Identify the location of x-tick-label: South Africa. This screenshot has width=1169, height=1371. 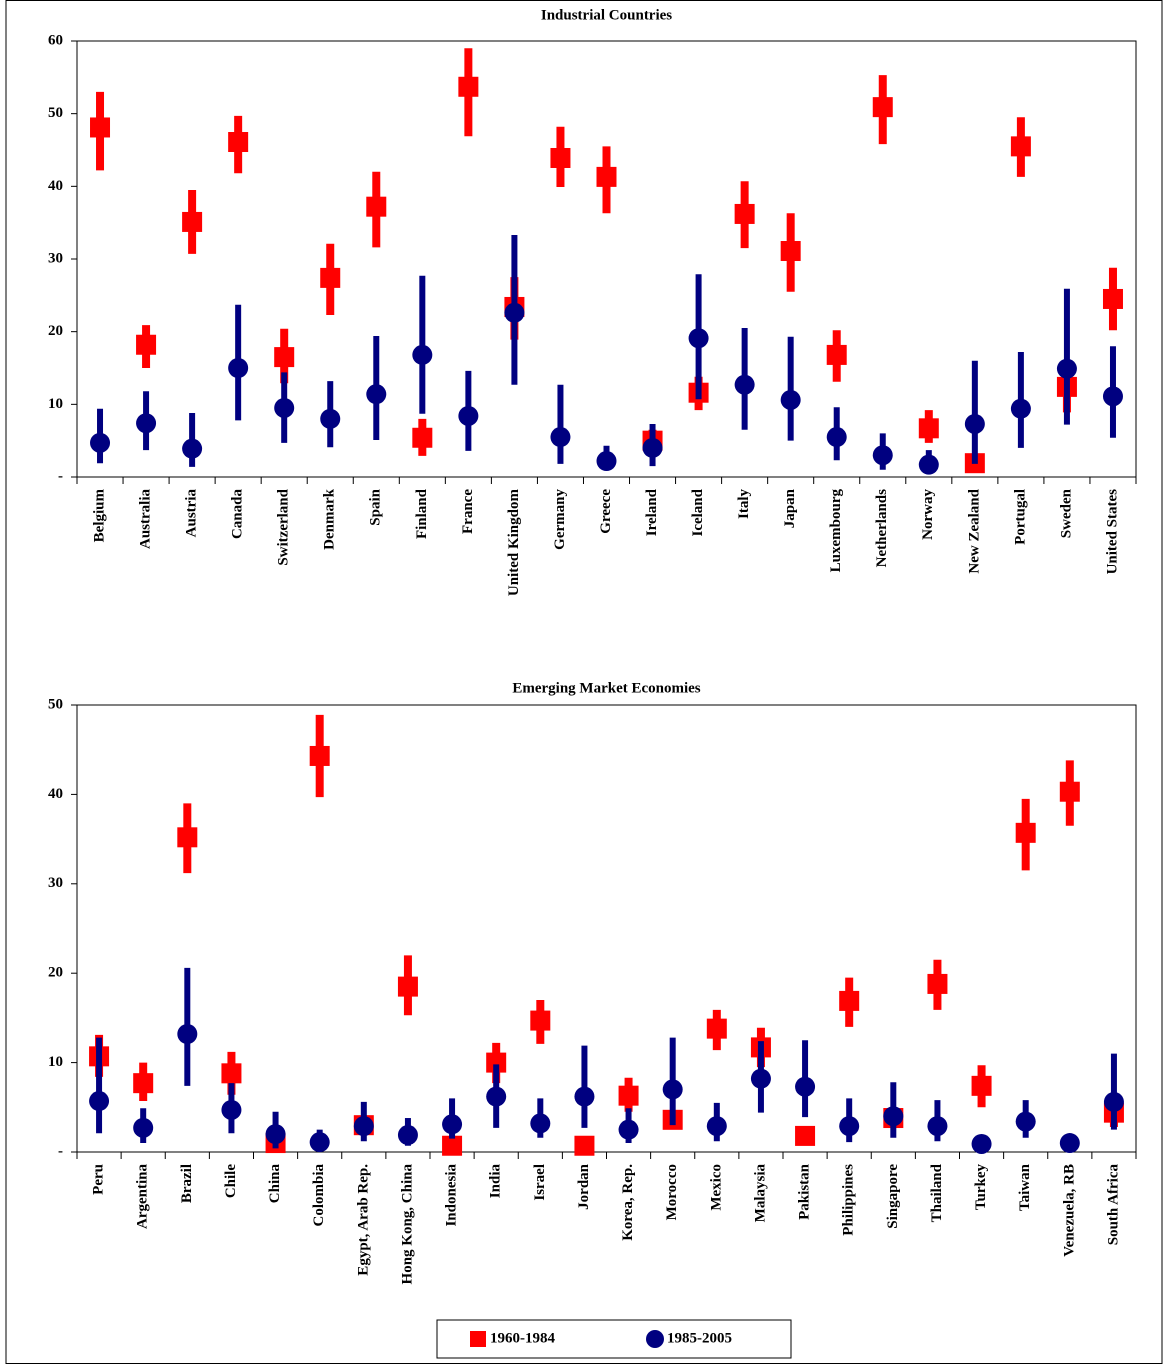
(1113, 1205).